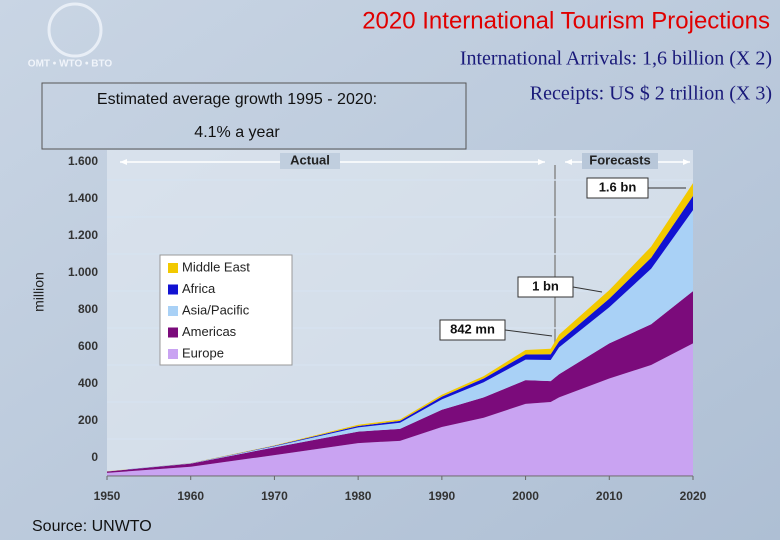 Image resolution: width=780 pixels, height=540 pixels. I want to click on x-tick-label: 1950, so click(107, 496).